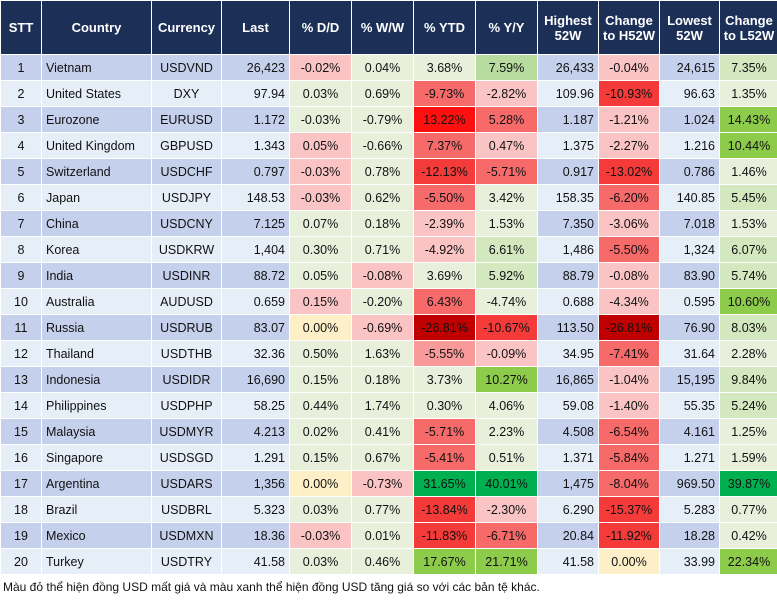 This screenshot has width=777, height=602. Describe the element at coordinates (21, 275) in the screenshot. I see `cell-stt: 9` at that location.